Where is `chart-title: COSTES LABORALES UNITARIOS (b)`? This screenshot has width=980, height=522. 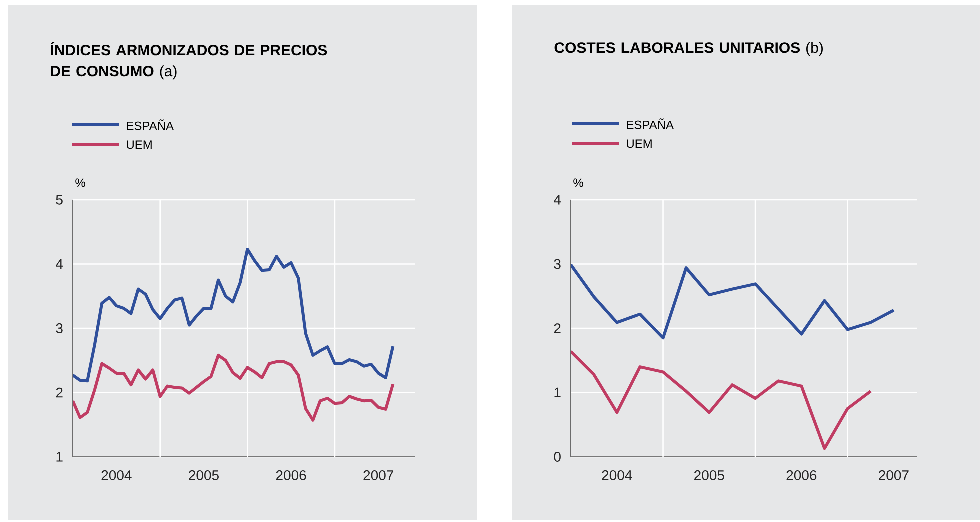
chart-title: COSTES LABORALES UNITARIOS (b) is located at coordinates (688, 49).